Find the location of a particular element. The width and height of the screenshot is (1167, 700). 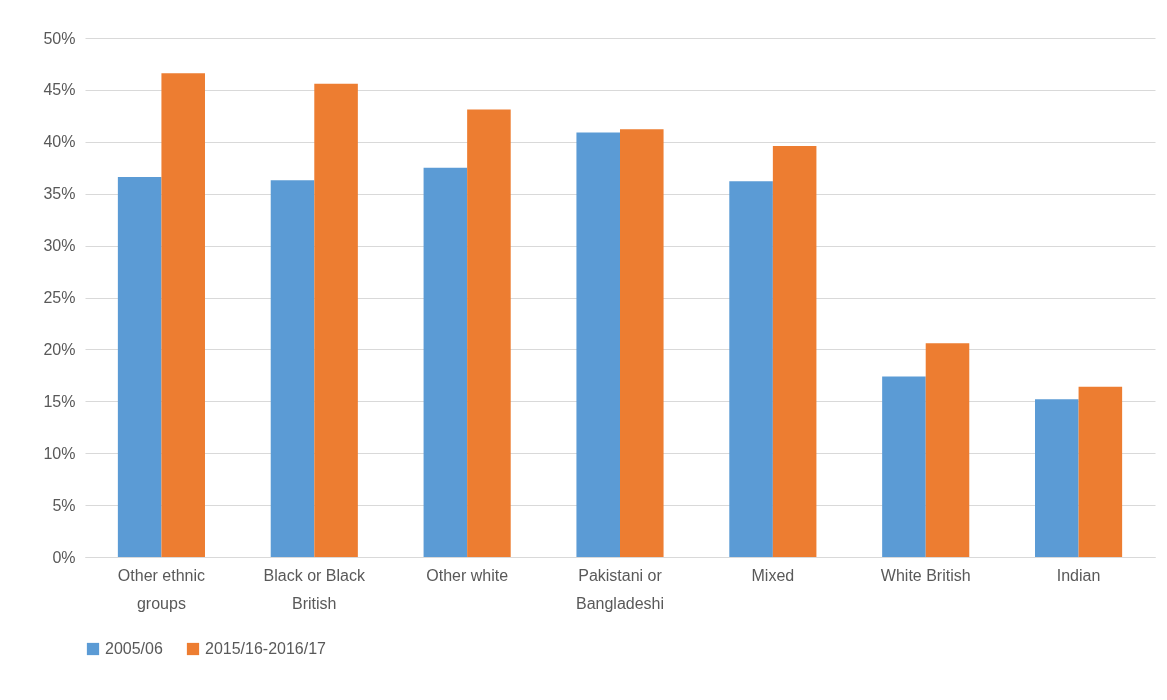

y-tick-label: 15% is located at coordinates (59, 401).